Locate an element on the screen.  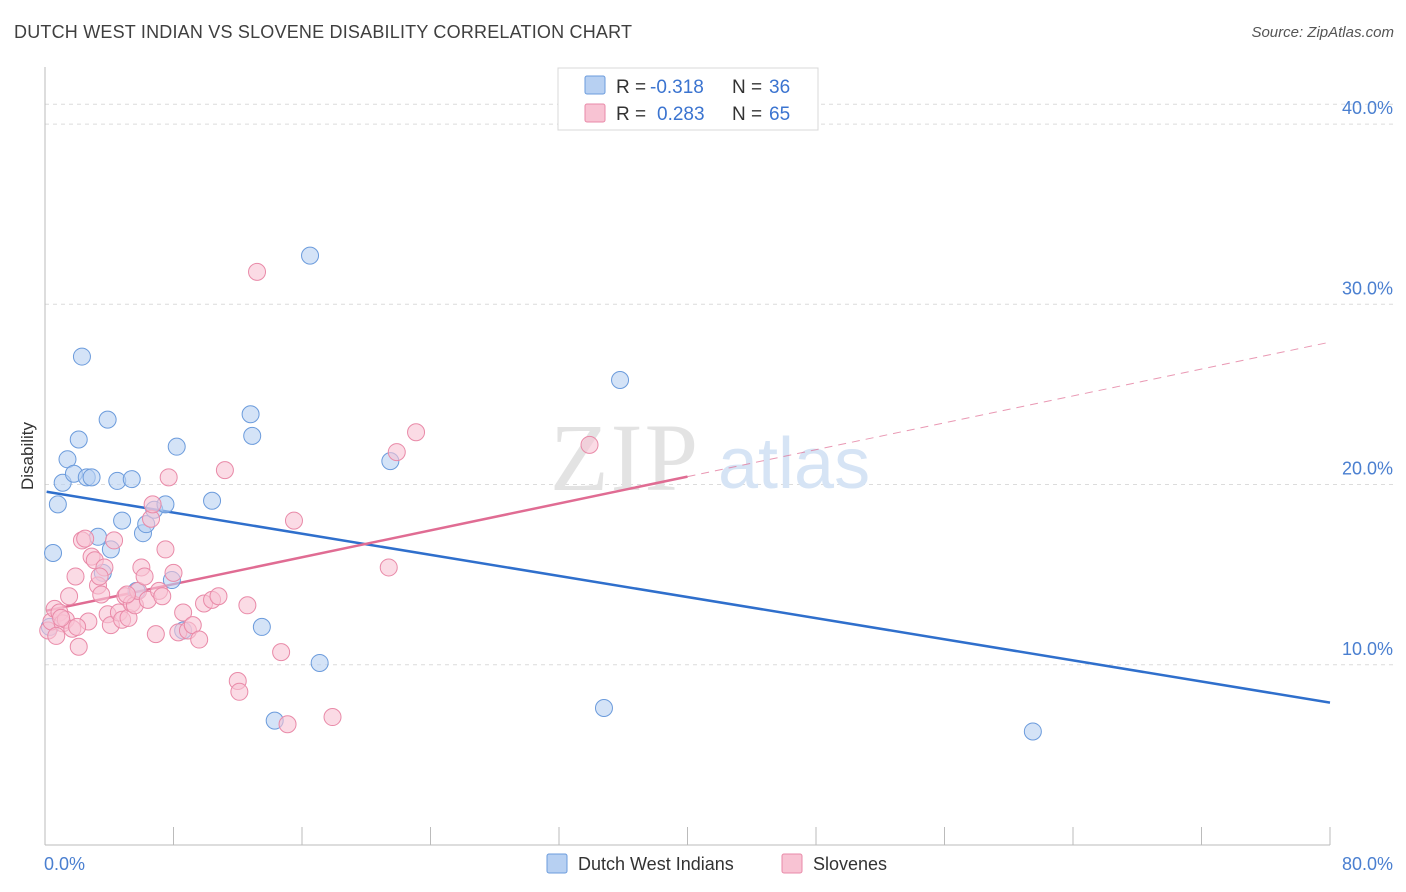
source-label: Source: ZipAtlas.com is located at coordinates (1322, 32).